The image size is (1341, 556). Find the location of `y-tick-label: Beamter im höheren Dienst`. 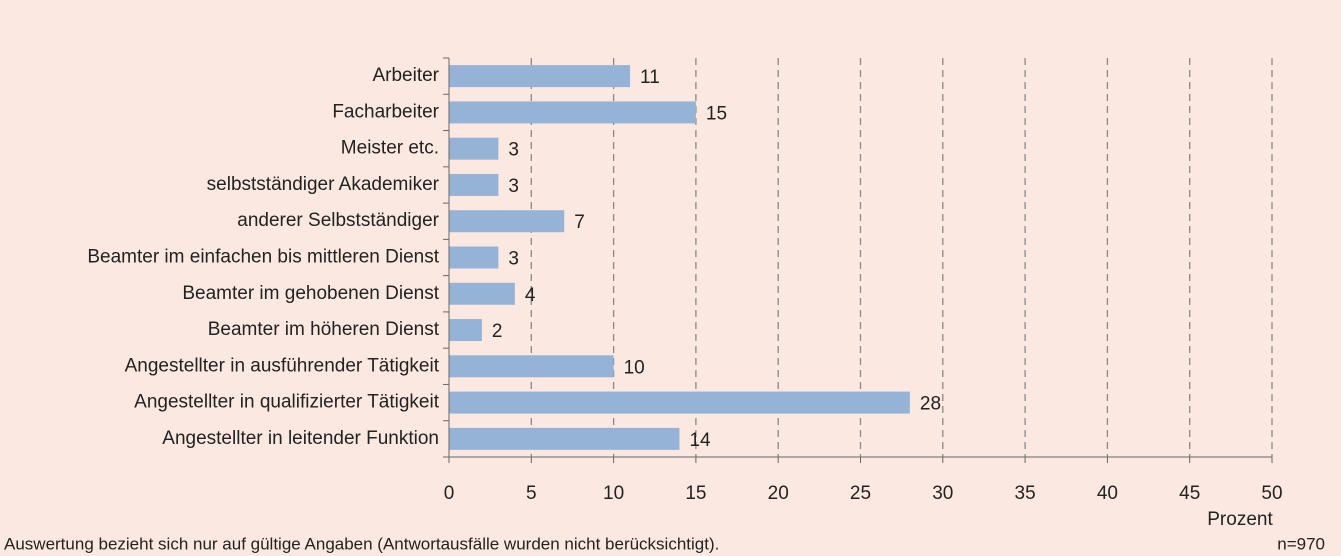

y-tick-label: Beamter im höheren Dienst is located at coordinates (324, 329).